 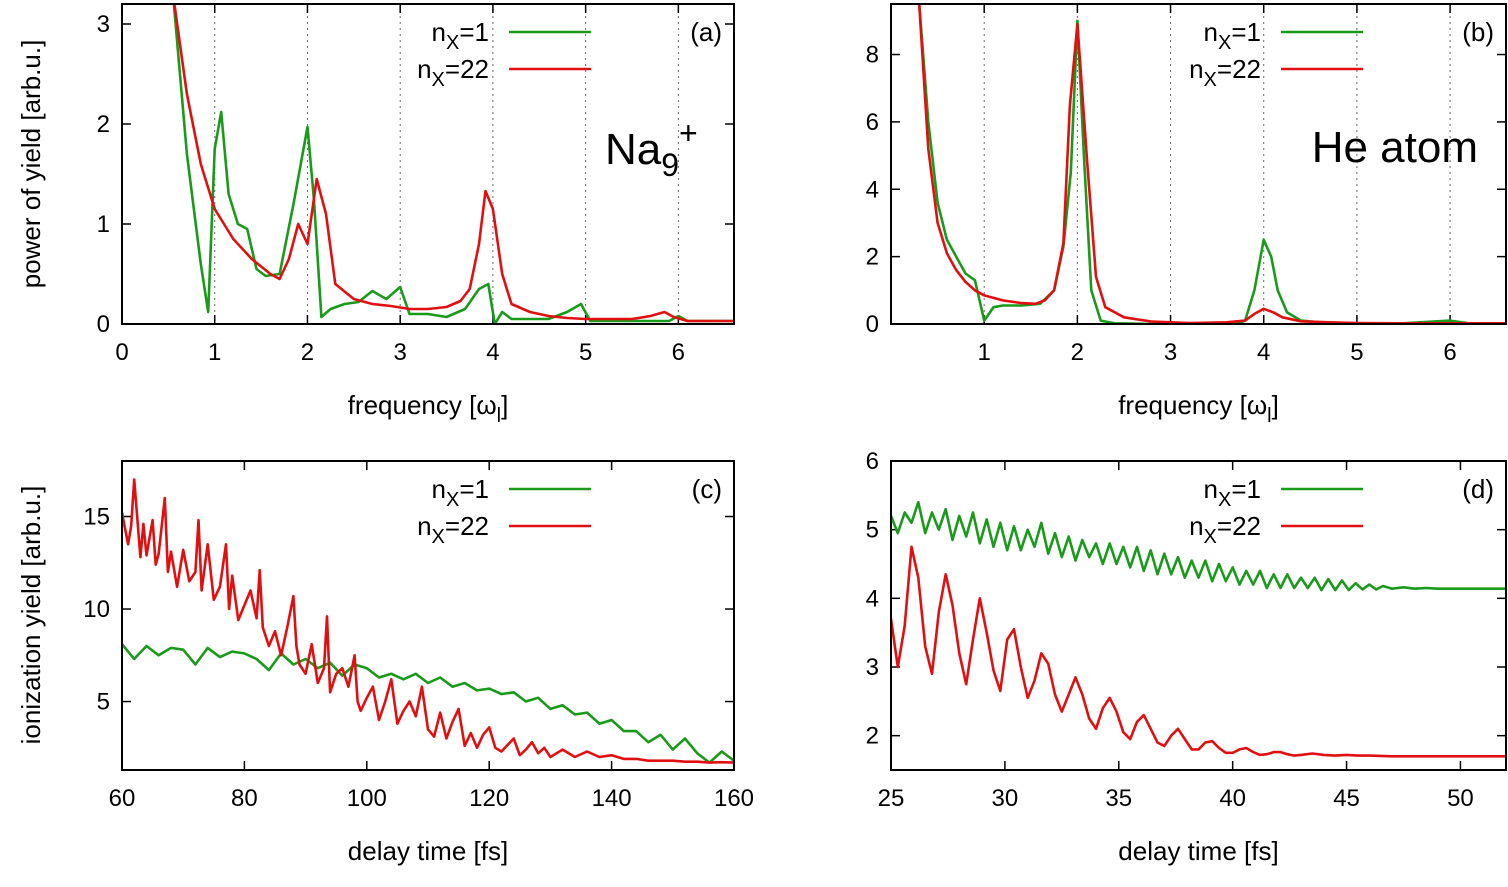 I want to click on ytick-label-a-0: 0, so click(x=103, y=324).